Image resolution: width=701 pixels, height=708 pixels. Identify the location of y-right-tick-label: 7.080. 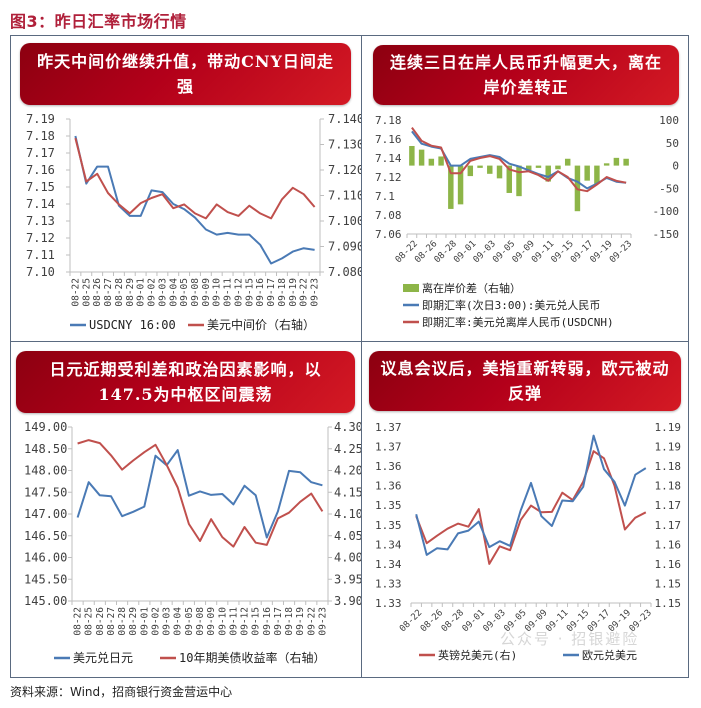
(344, 272).